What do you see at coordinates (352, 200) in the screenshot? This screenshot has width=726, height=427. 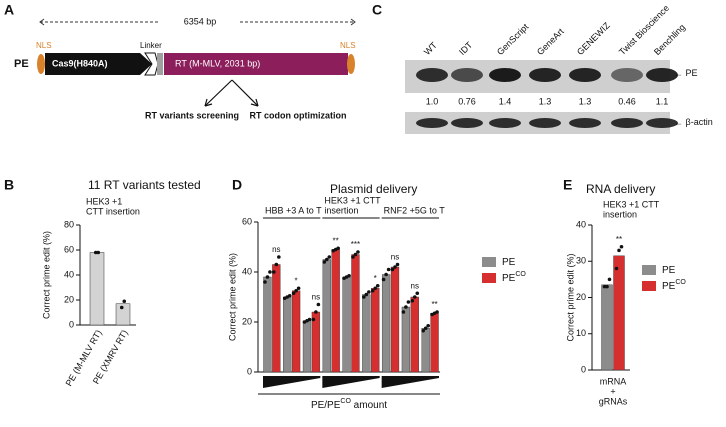 I see `group-label: HEK3 +1 CTT` at bounding box center [352, 200].